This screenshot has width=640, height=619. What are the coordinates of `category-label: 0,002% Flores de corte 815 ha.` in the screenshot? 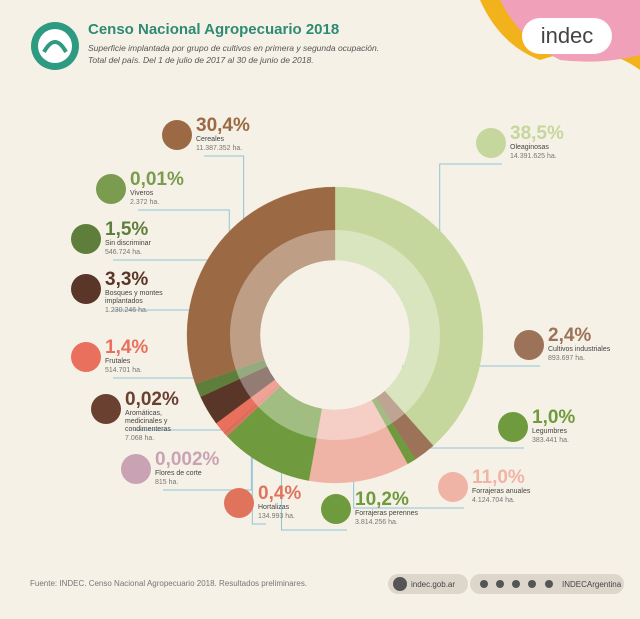 It's located at (210, 468).